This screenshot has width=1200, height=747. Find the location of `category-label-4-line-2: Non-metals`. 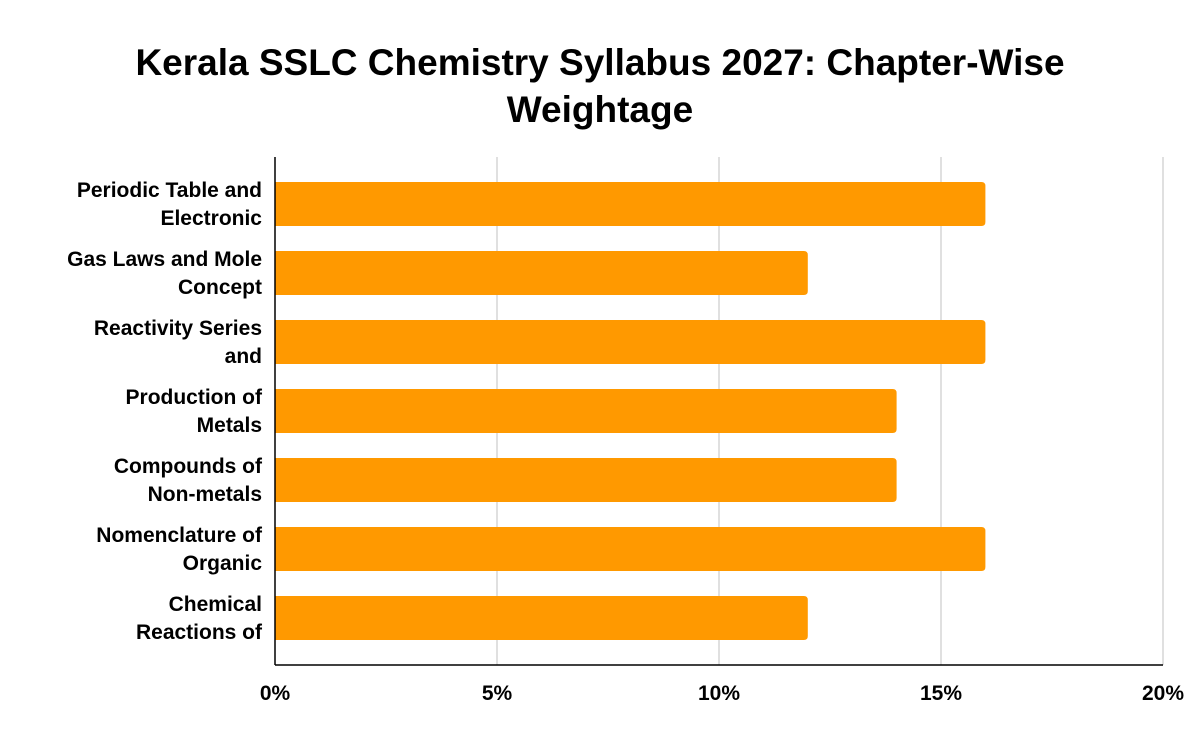

category-label-4-line-2: Non-metals is located at coordinates (205, 494).